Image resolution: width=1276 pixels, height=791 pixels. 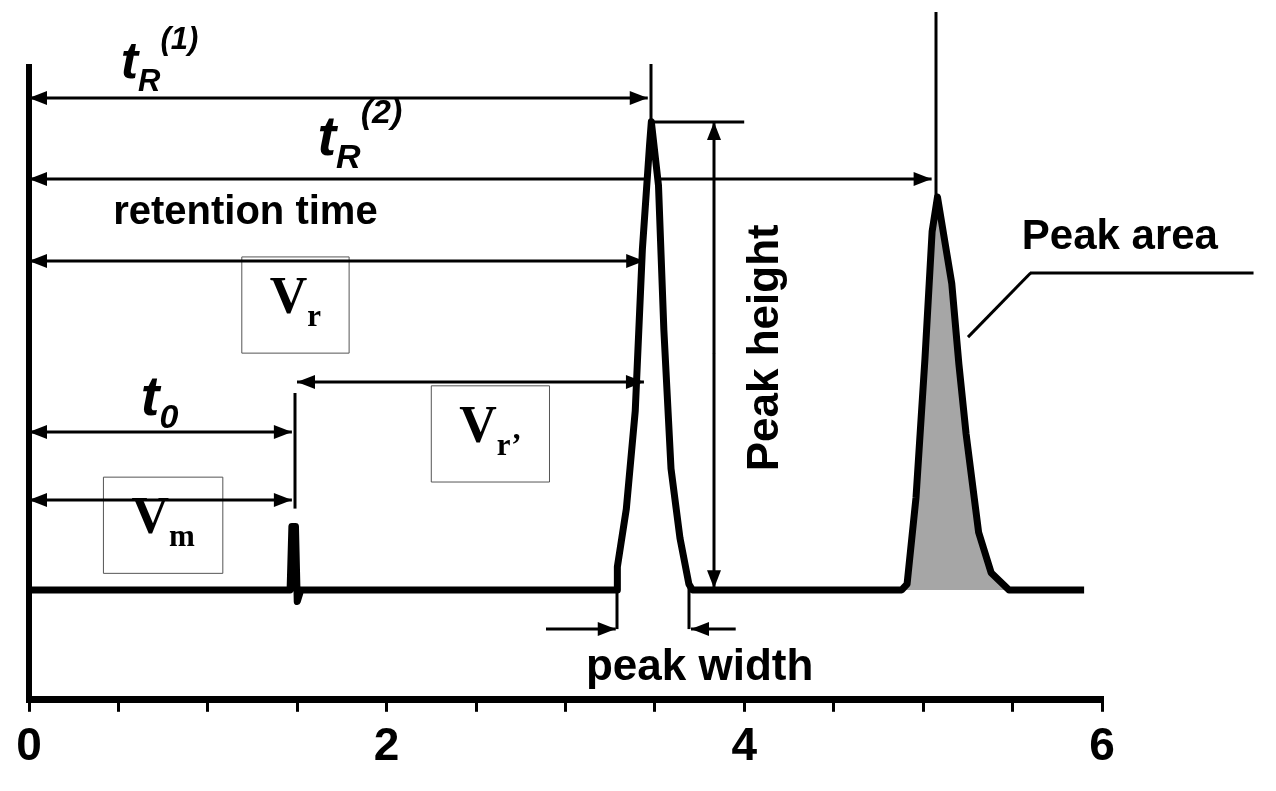 What do you see at coordinates (386, 744) in the screenshot?
I see `x-tick-label: 2` at bounding box center [386, 744].